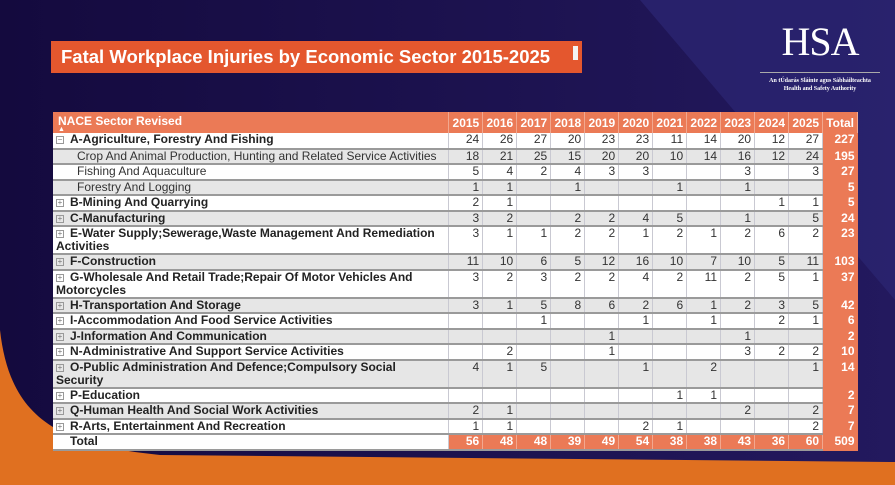 The width and height of the screenshot is (895, 485). What do you see at coordinates (568, 122) in the screenshot?
I see `column-header-2018: 2018` at bounding box center [568, 122].